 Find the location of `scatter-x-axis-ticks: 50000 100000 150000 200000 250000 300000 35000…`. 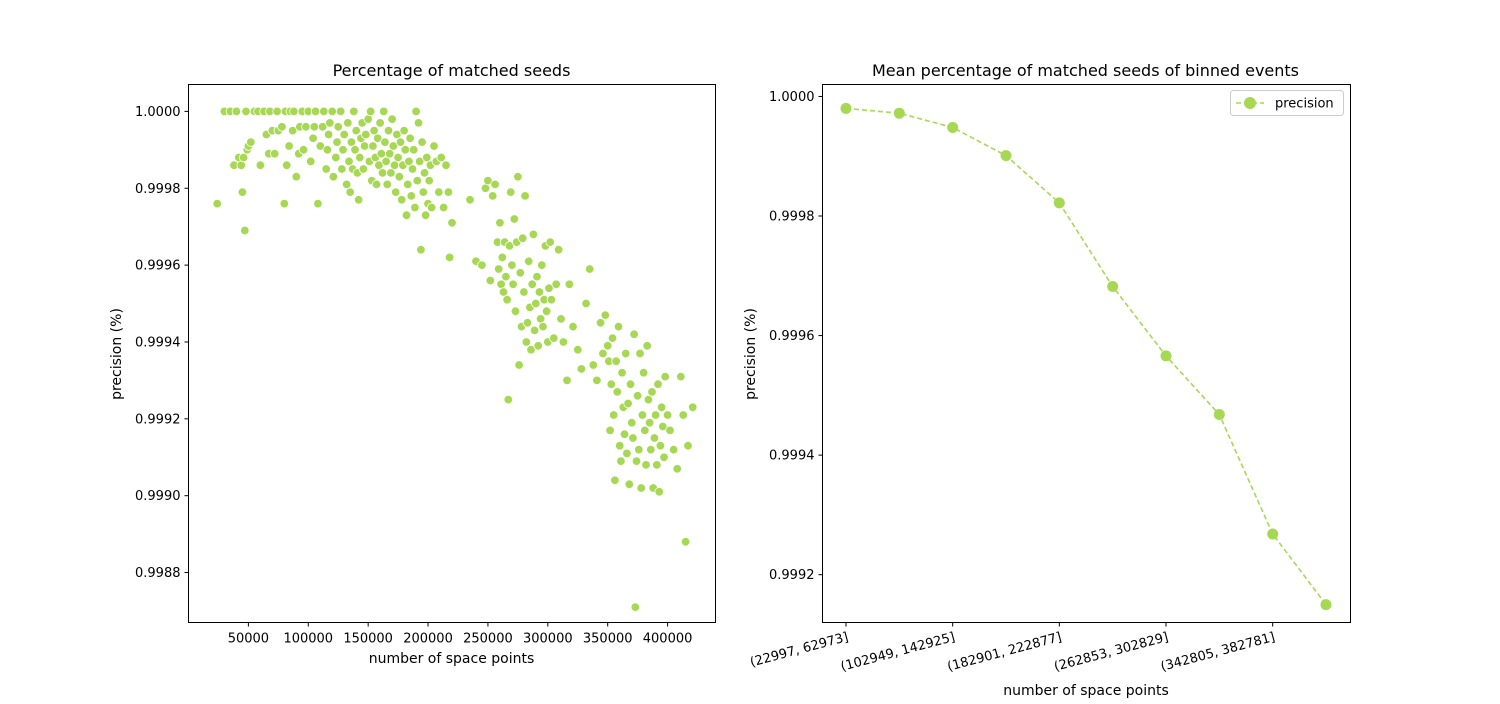

scatter-x-axis-ticks: 50000 100000 150000 200000 250000 300000 35000… is located at coordinates (460, 634).